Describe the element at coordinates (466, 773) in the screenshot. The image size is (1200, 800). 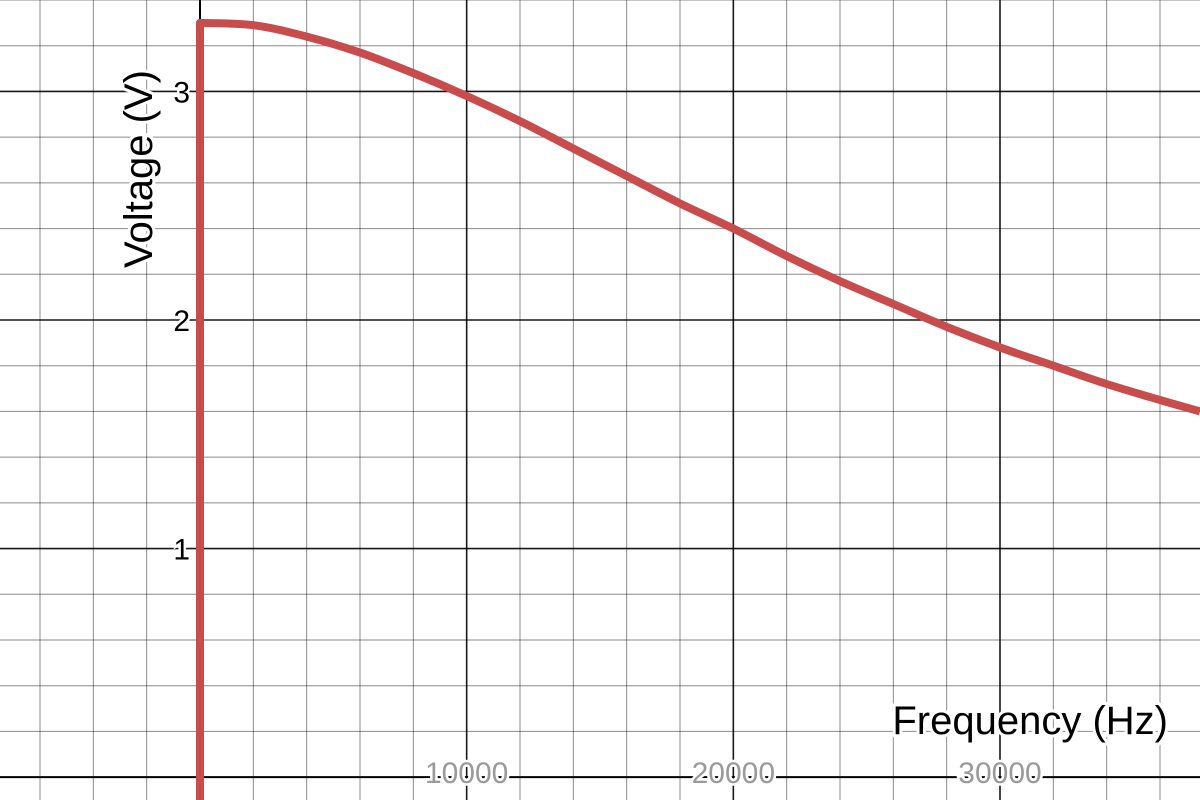
I see `x-tick-label: 10000` at that location.